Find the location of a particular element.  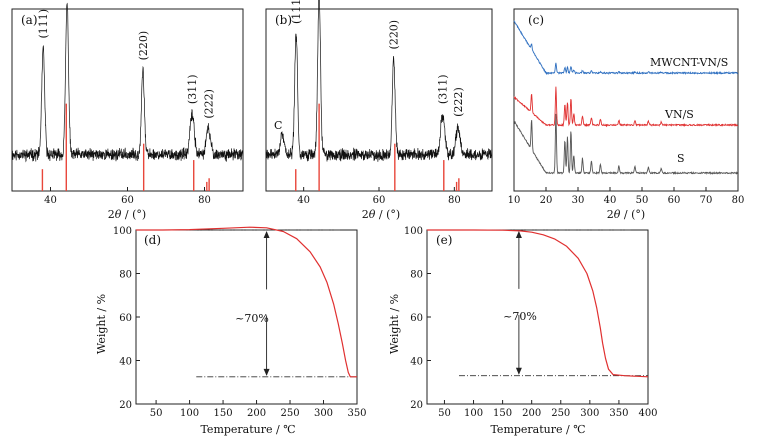

panel-b-label: (b) is located at coordinates (283, 20).